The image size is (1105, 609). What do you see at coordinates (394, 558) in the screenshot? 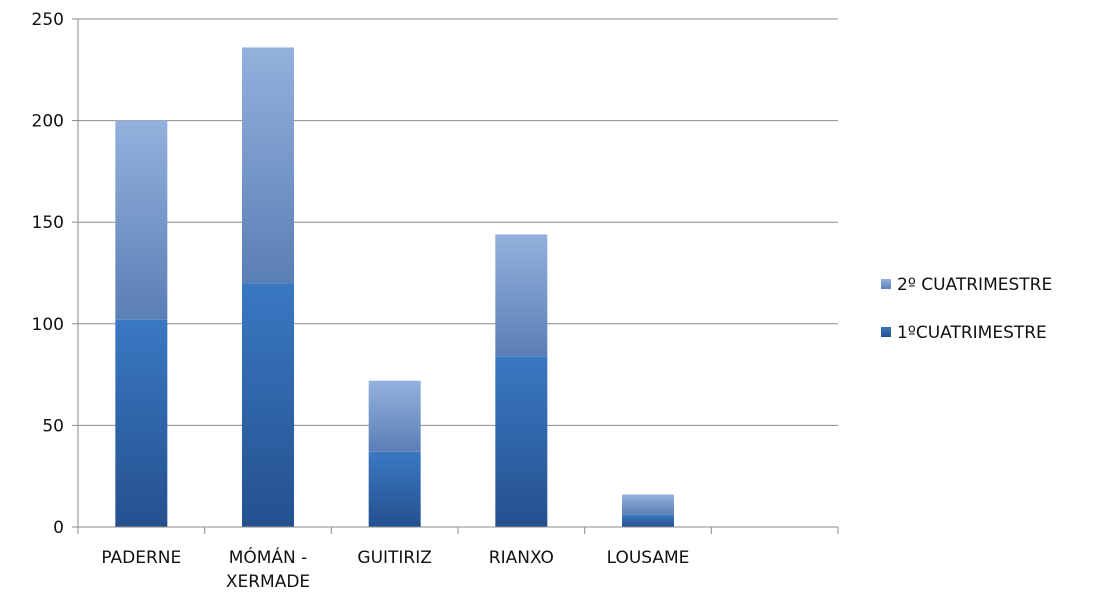
I see `x-category-label: GUITIRIZ` at bounding box center [394, 558].